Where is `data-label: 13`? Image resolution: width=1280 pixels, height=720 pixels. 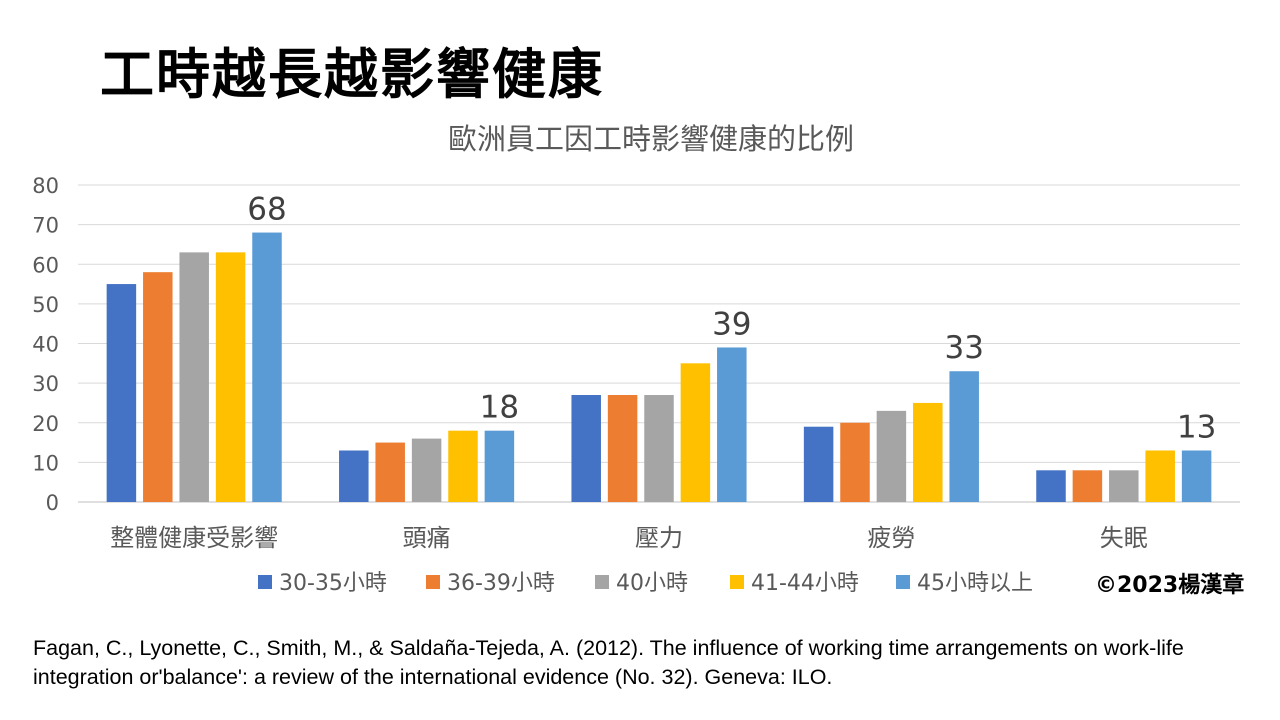 data-label: 13 is located at coordinates (1196, 427).